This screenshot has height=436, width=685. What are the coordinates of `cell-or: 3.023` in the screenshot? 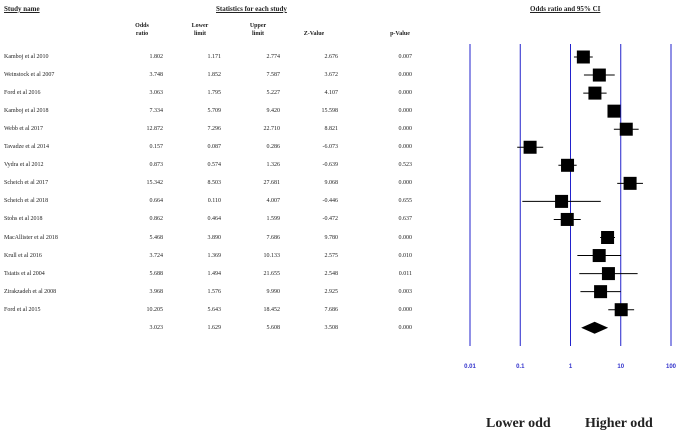 It's located at (156, 327).